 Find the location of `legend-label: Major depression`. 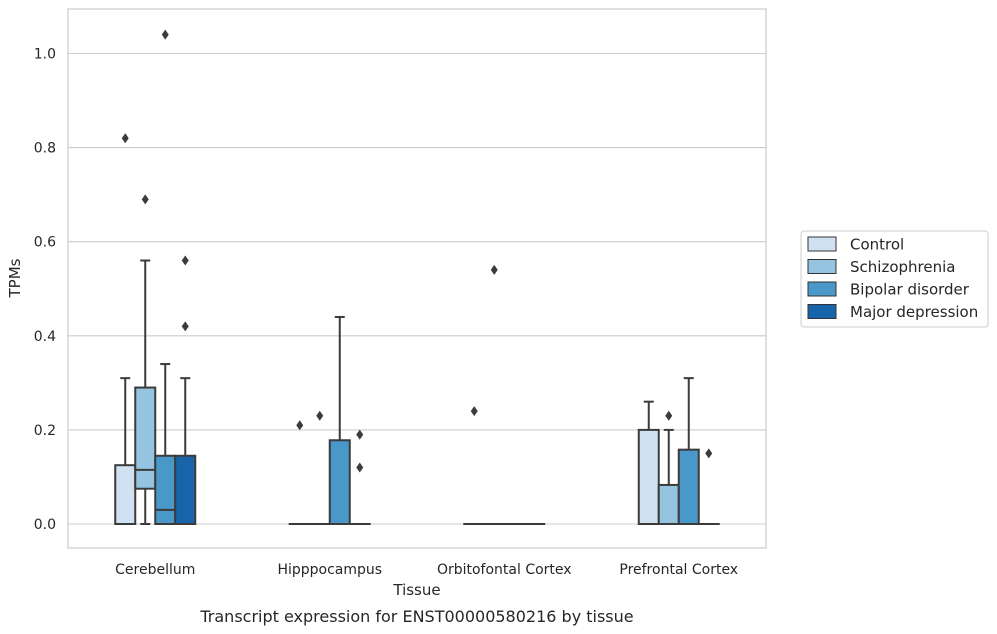

legend-label: Major depression is located at coordinates (914, 312).